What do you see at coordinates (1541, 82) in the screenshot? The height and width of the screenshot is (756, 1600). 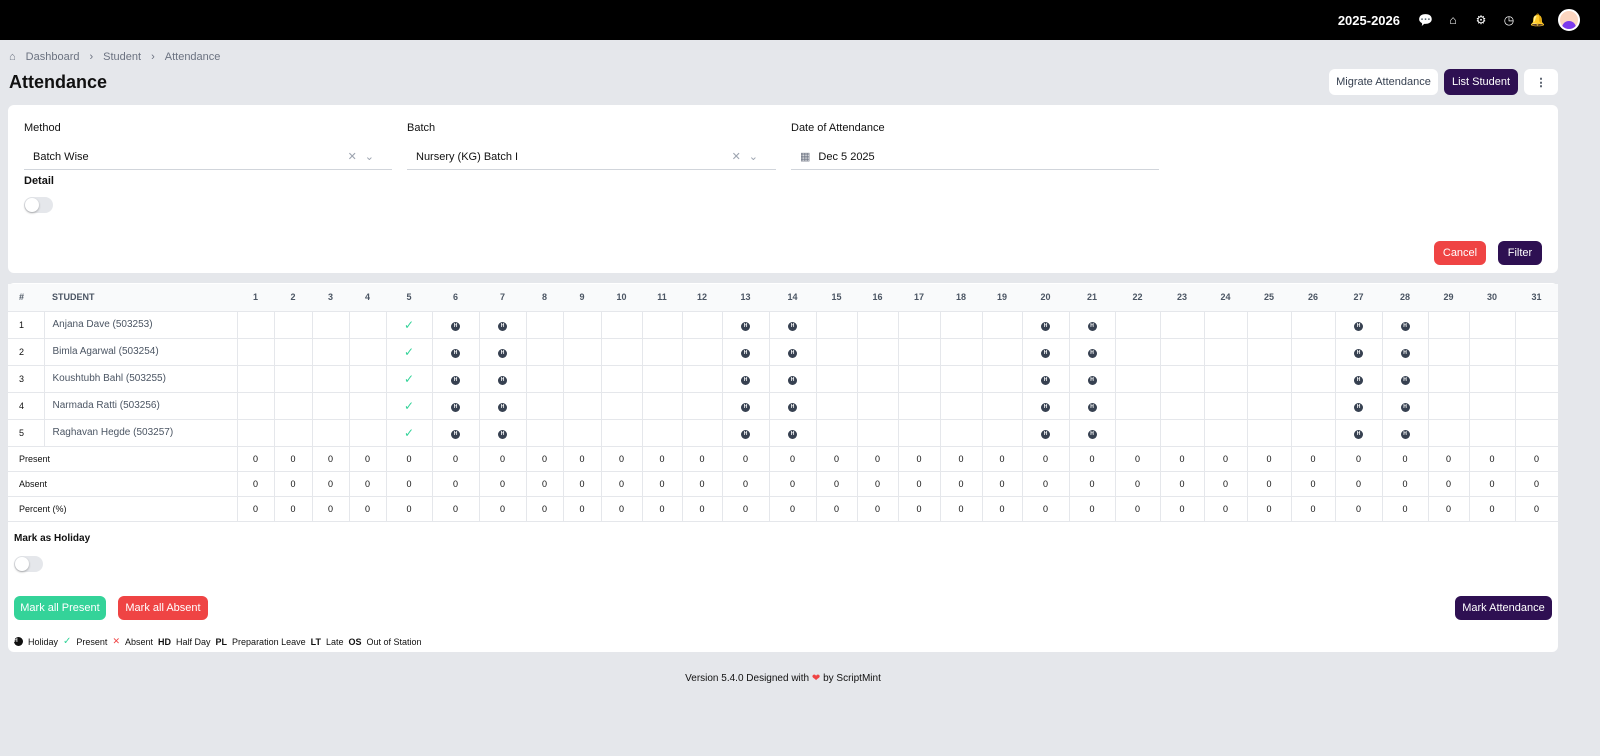 I see `more-options-button: ⋮` at bounding box center [1541, 82].